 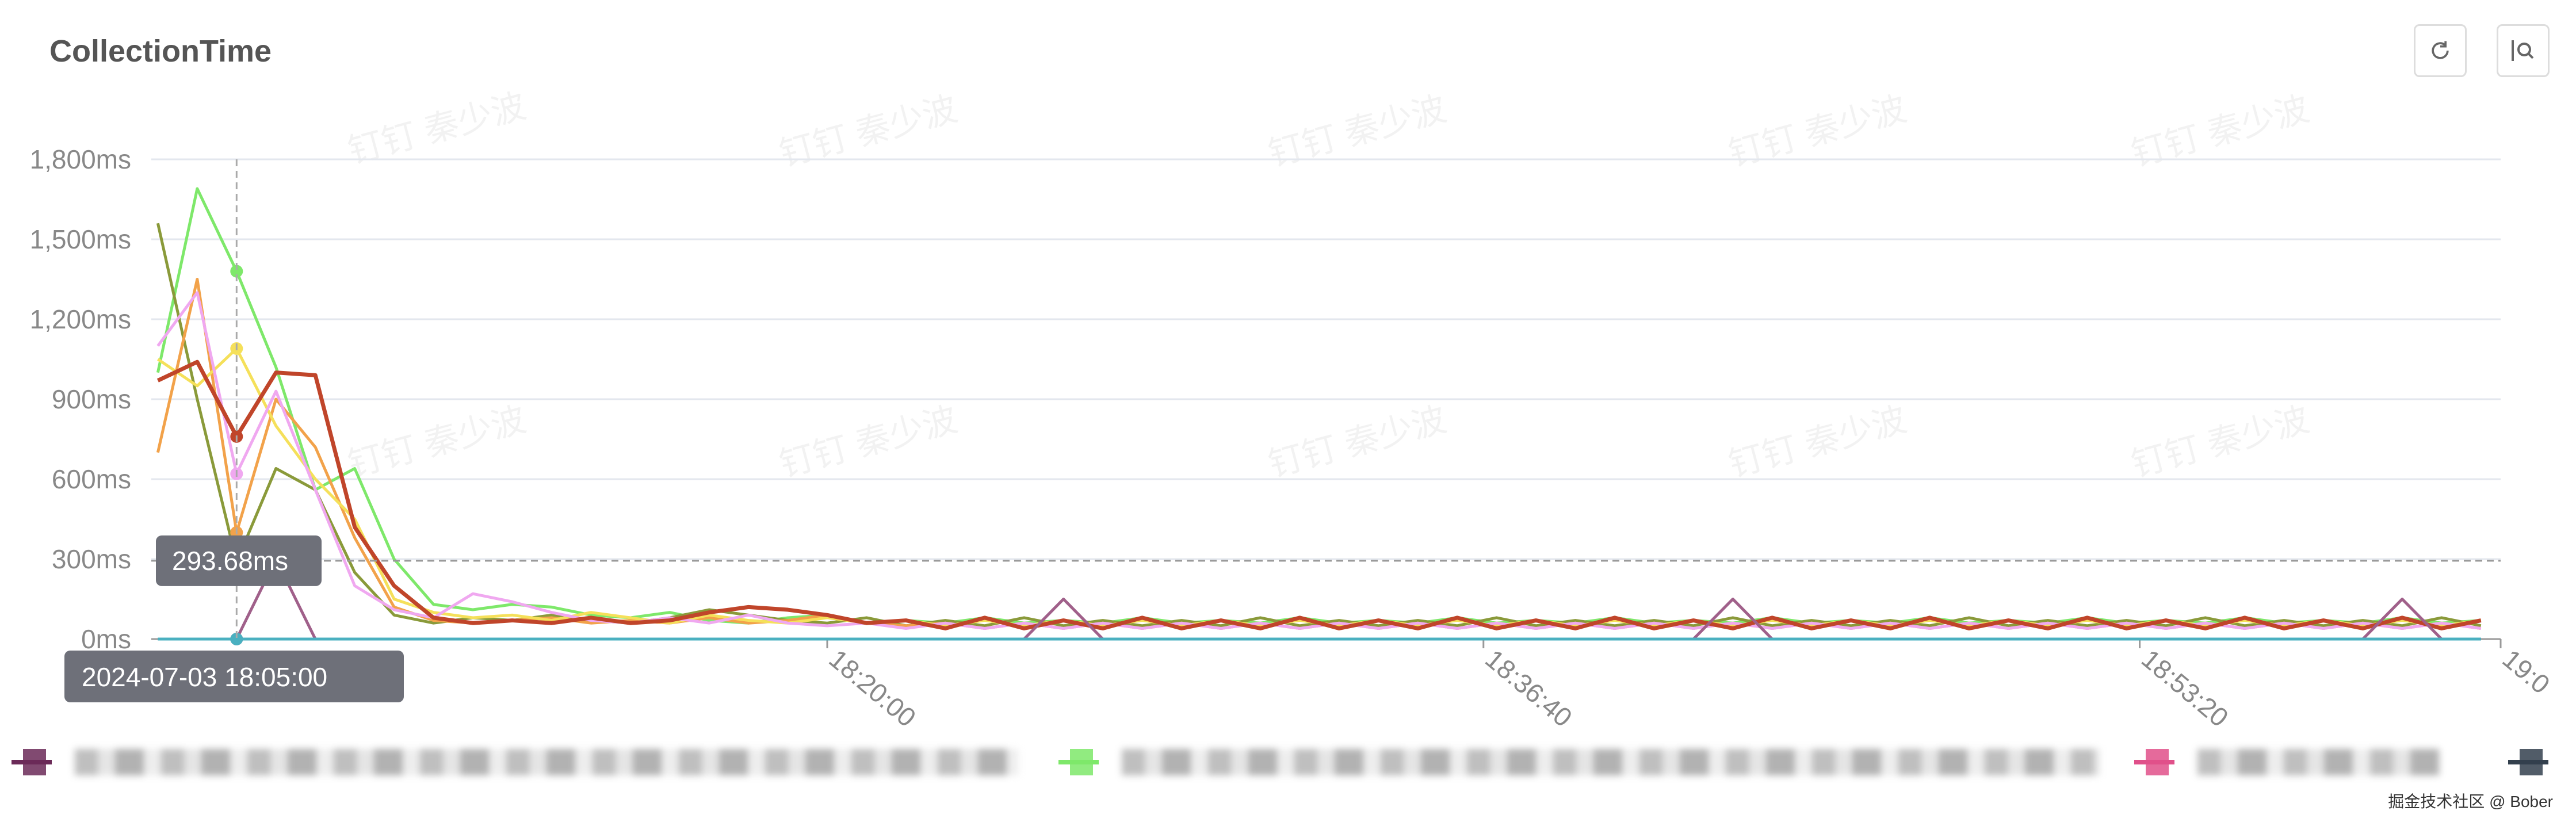 What do you see at coordinates (80, 239) in the screenshot?
I see `y-tick-label: 1,500ms` at bounding box center [80, 239].